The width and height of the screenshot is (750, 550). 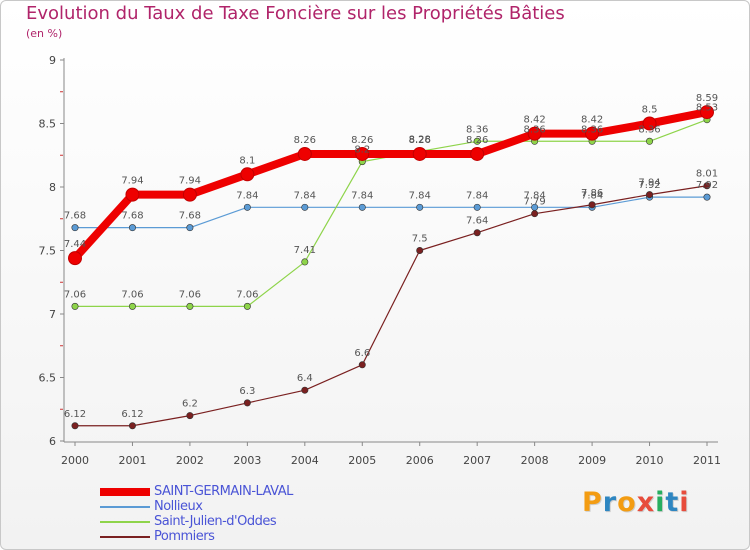 I want to click on data-label: 7.86, so click(x=592, y=193).